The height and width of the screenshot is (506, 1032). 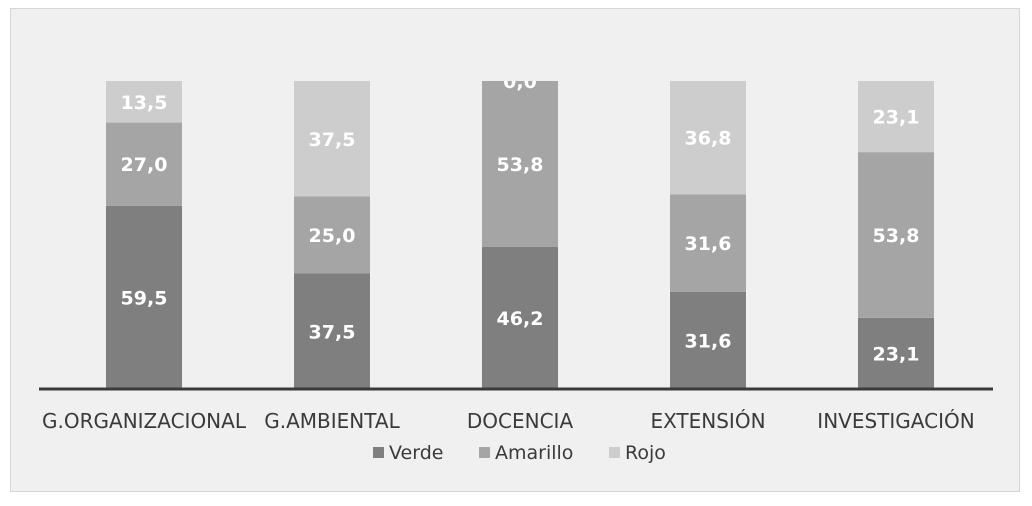 I want to click on data-label-rojo-2: 37,5, so click(x=332, y=140).